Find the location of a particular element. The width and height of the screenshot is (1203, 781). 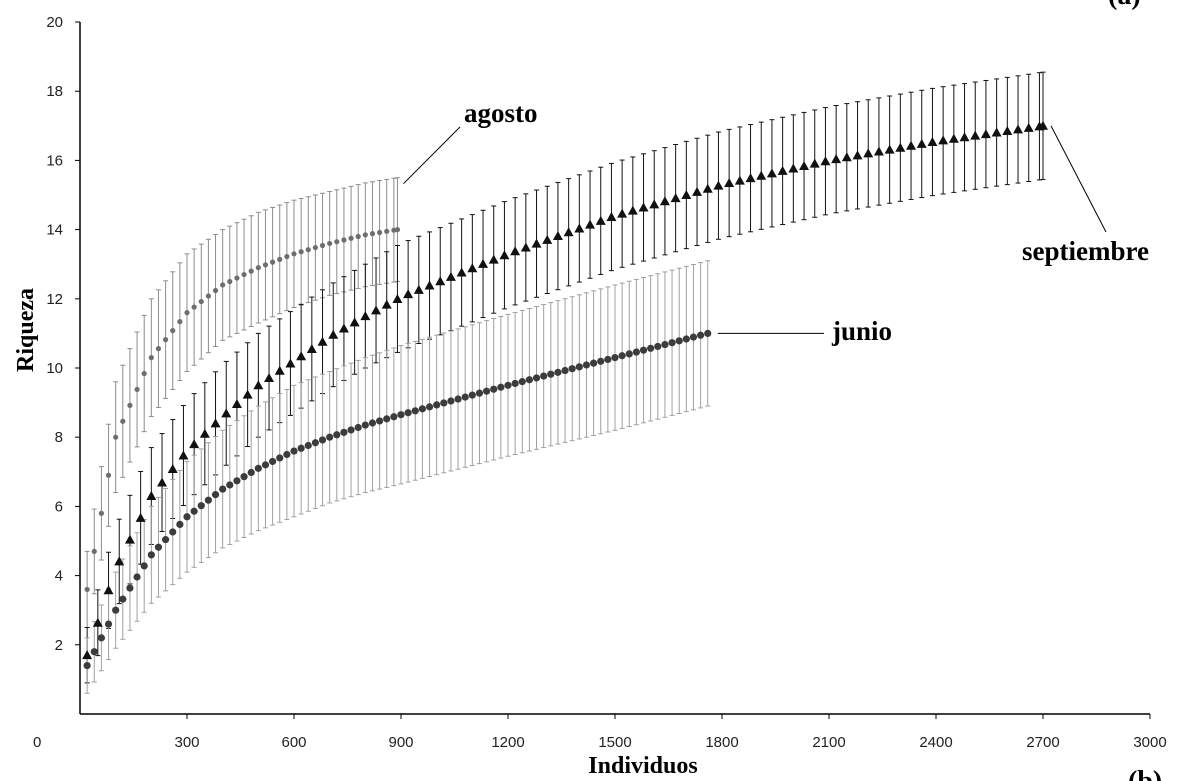

x-axis-ticks: 300 600 900 1200 1500 1800 2100 2400 2700 3000 is located at coordinates (670, 732).